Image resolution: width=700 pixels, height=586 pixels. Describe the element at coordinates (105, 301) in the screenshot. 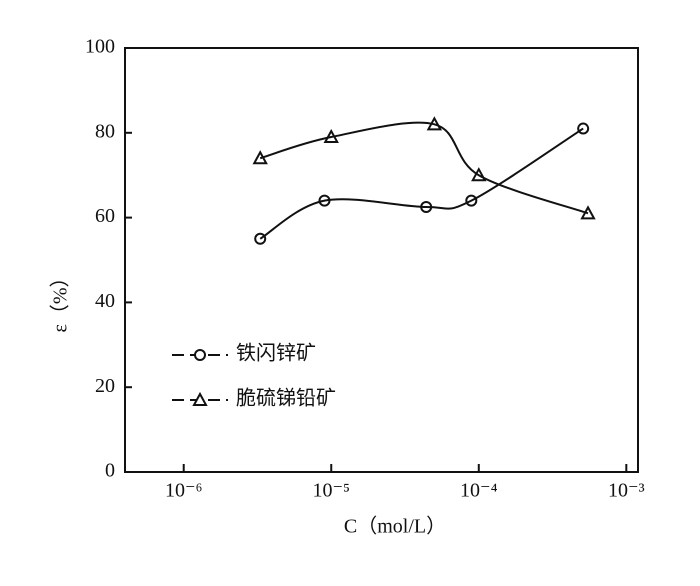

I see `y-tick-label: 40` at that location.